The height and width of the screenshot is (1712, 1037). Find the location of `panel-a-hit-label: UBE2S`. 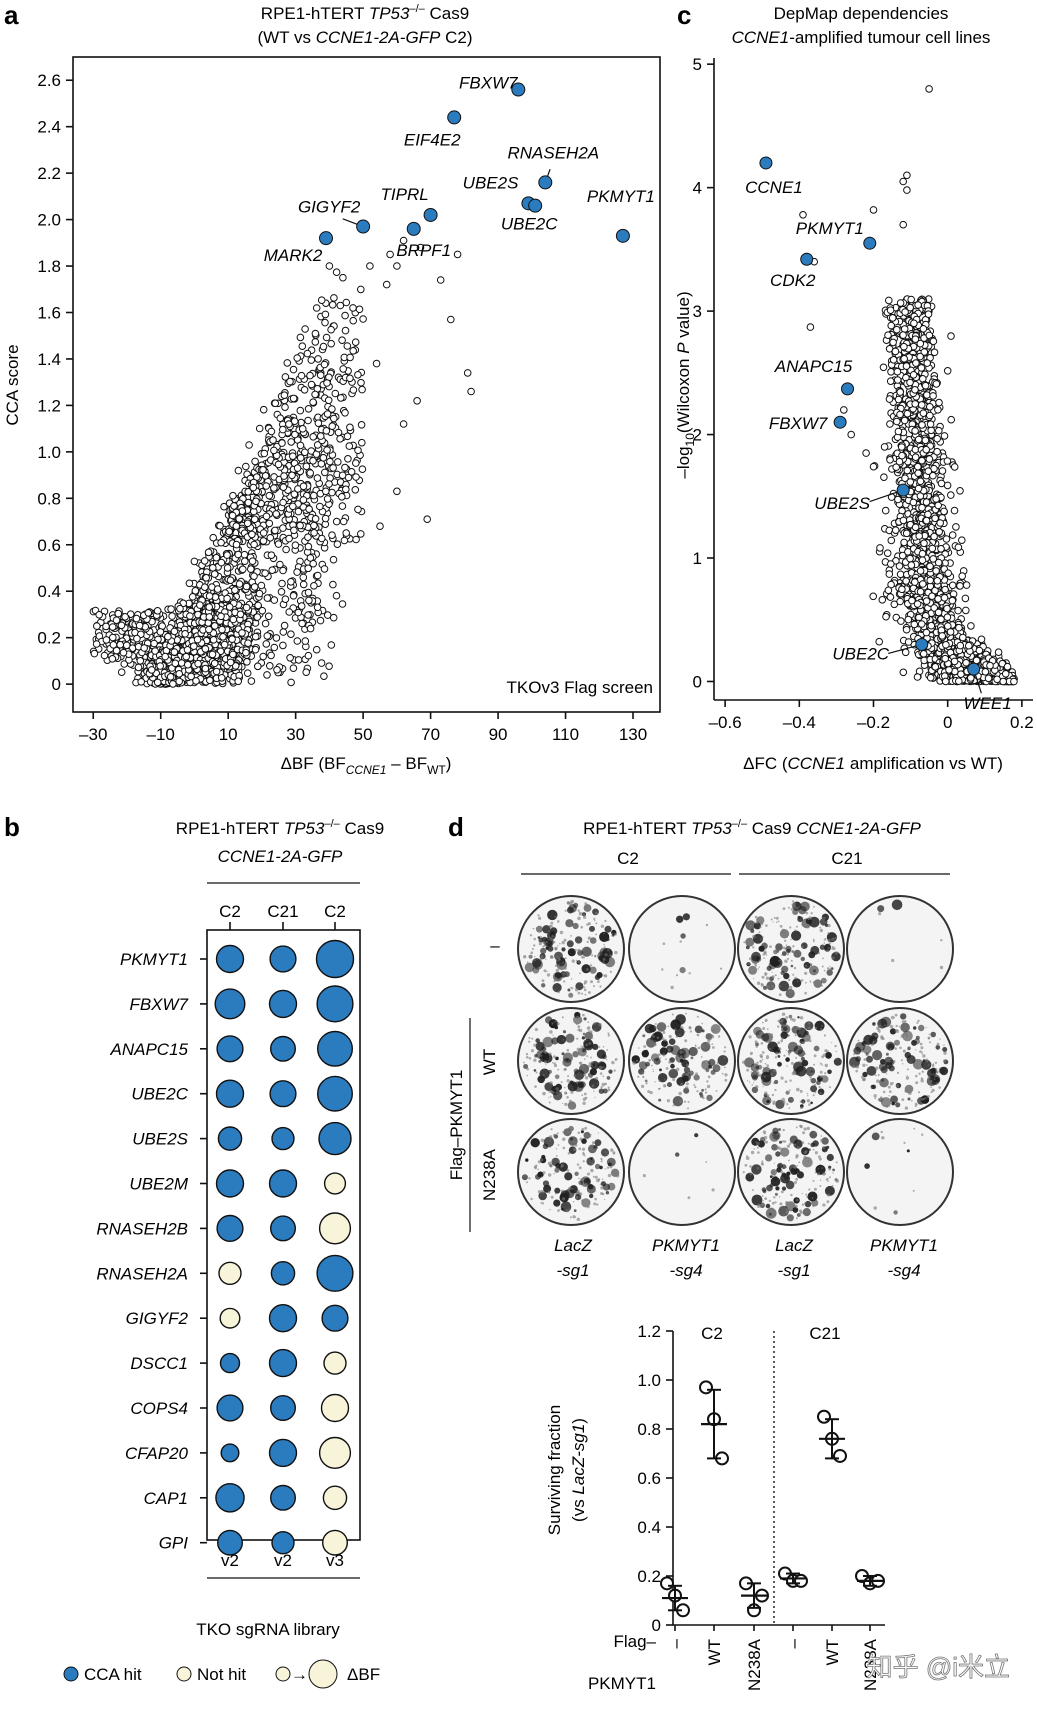

panel-a-hit-label: UBE2S is located at coordinates (491, 182).